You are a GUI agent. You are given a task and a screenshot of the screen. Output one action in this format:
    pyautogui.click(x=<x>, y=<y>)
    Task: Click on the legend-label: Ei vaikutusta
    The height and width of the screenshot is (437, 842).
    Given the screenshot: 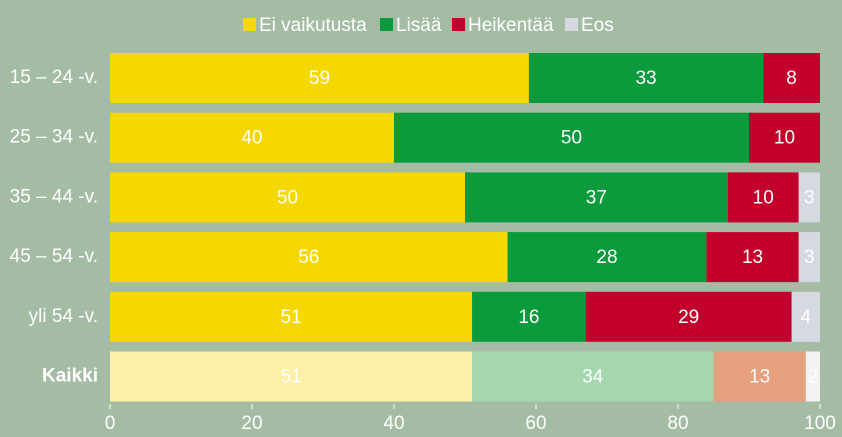 What is the action you would take?
    pyautogui.click(x=313, y=25)
    